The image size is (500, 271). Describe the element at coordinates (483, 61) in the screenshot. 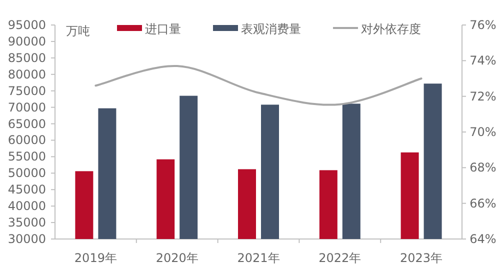

I see `y2-tick-label: 74%` at that location.